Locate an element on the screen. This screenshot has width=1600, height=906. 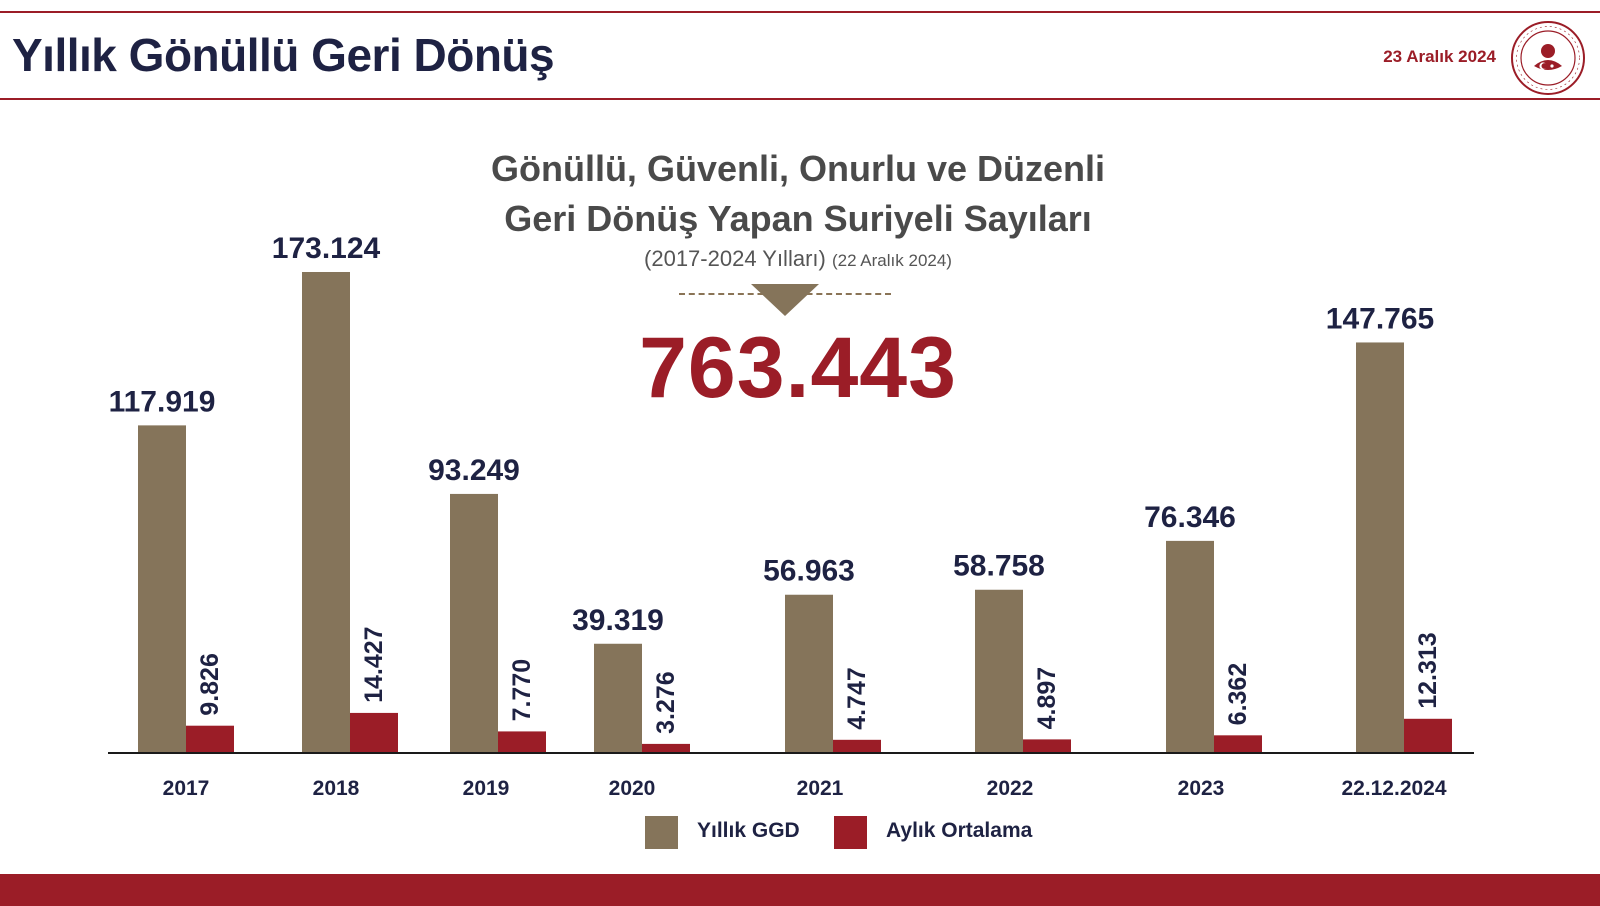
chart-subtitle: (2017-2024 Yılları) (22 Aralık 2024) is located at coordinates (798, 259).